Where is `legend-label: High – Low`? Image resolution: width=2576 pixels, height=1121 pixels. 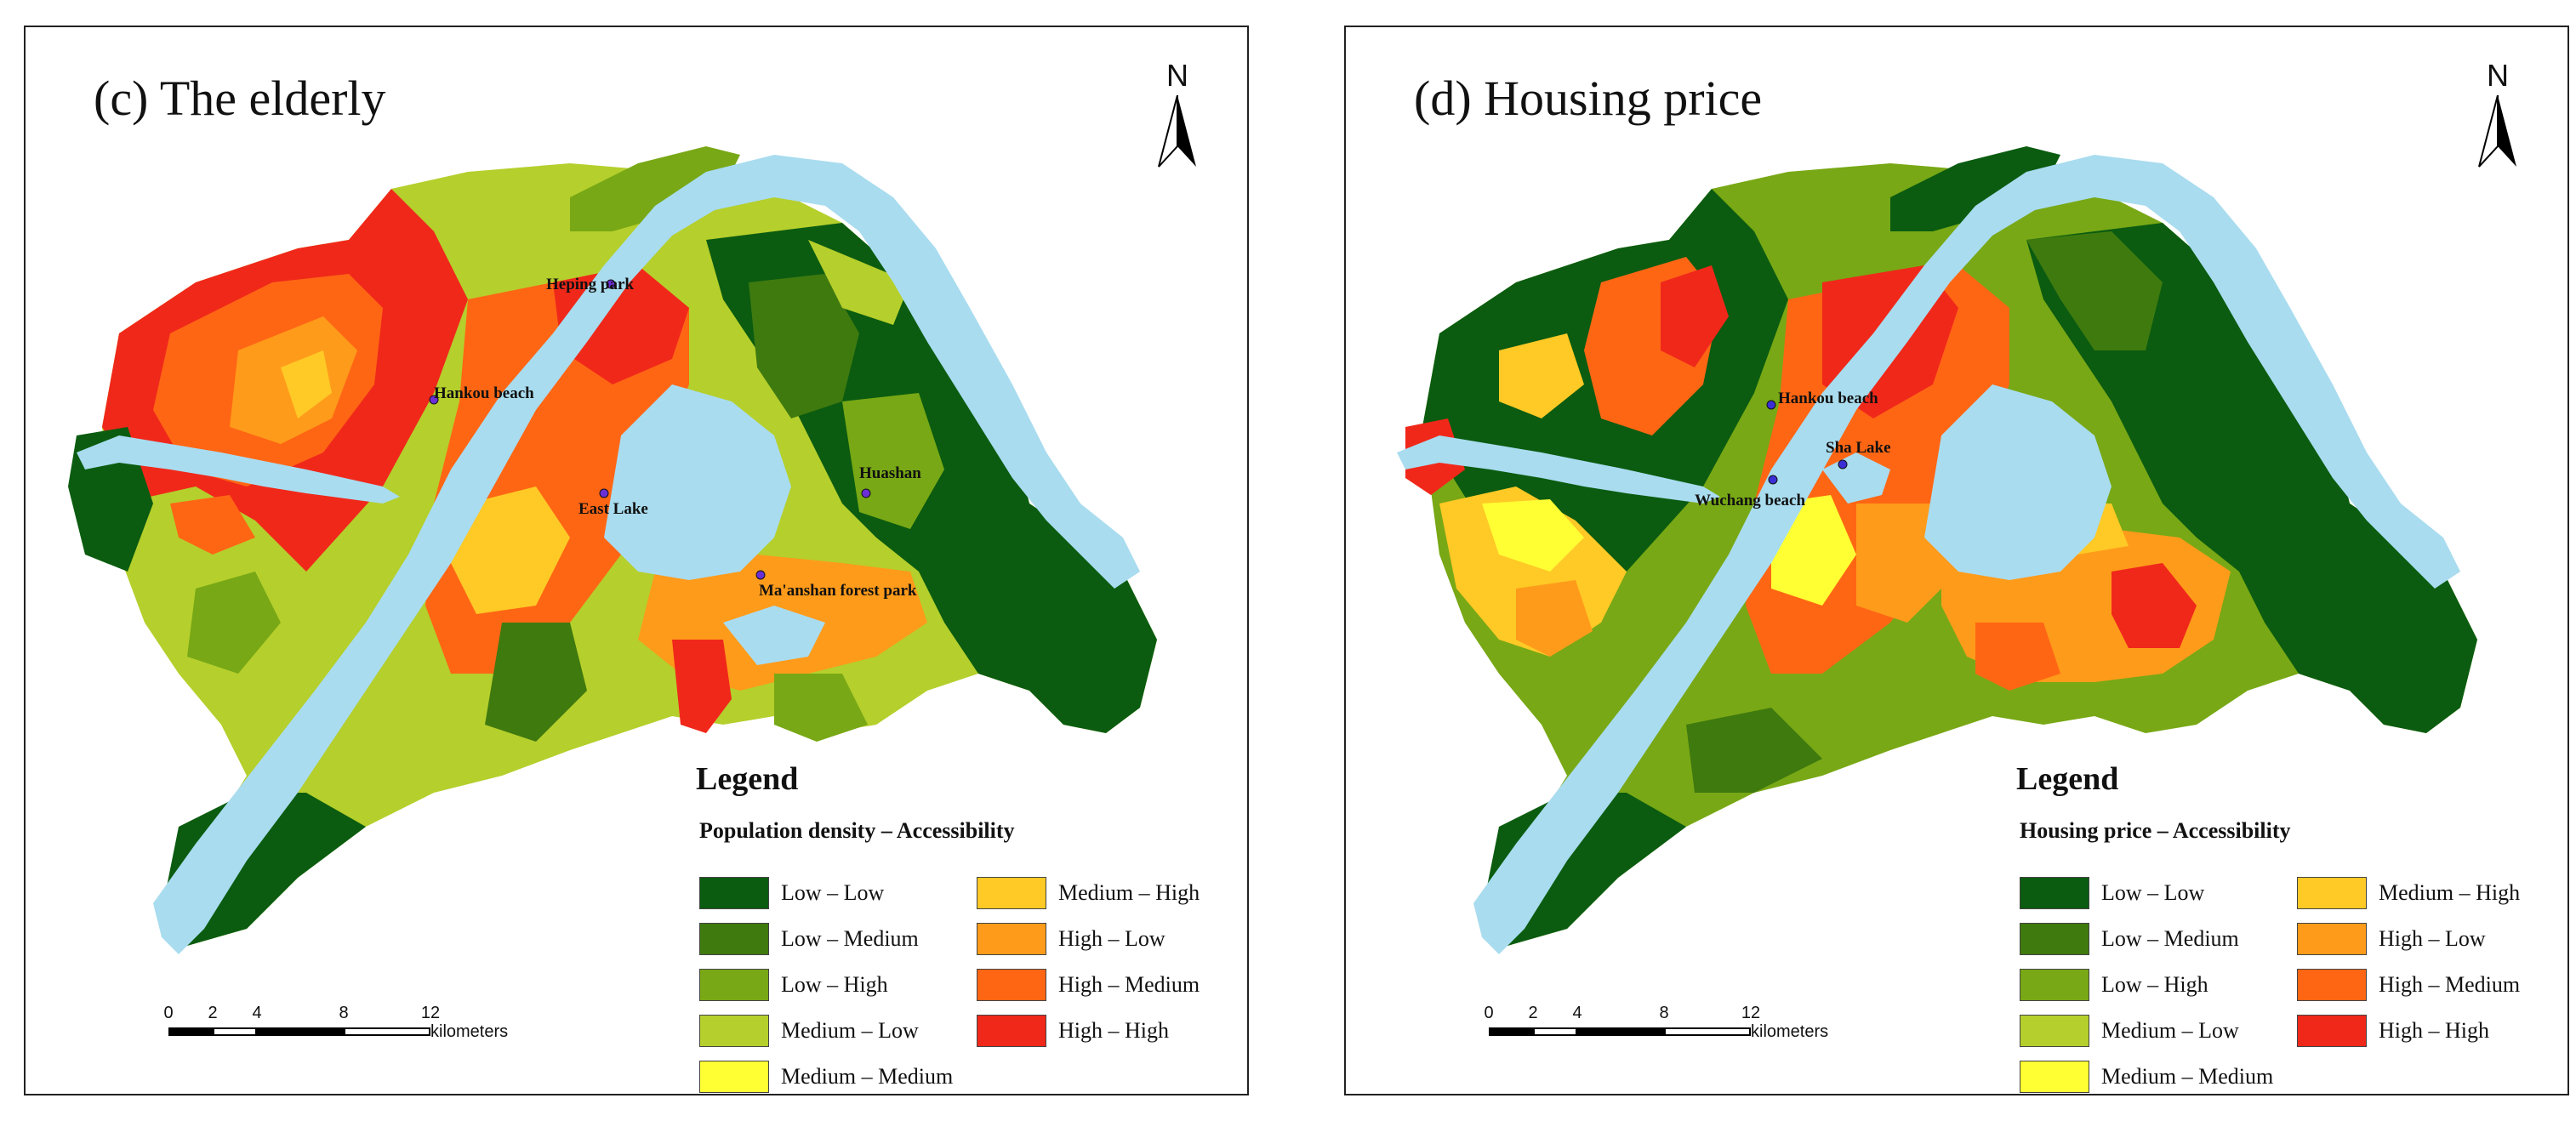
legend-label: High – Low is located at coordinates (1111, 938).